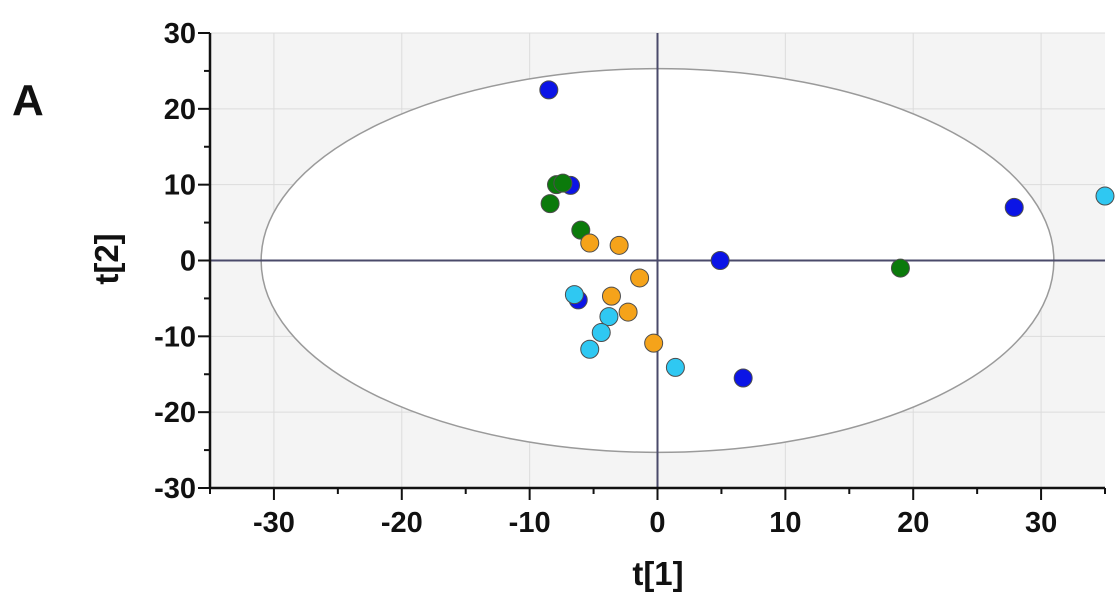 This screenshot has width=1117, height=592. Describe the element at coordinates (175, 337) in the screenshot. I see `y-tick-label: -10` at that location.